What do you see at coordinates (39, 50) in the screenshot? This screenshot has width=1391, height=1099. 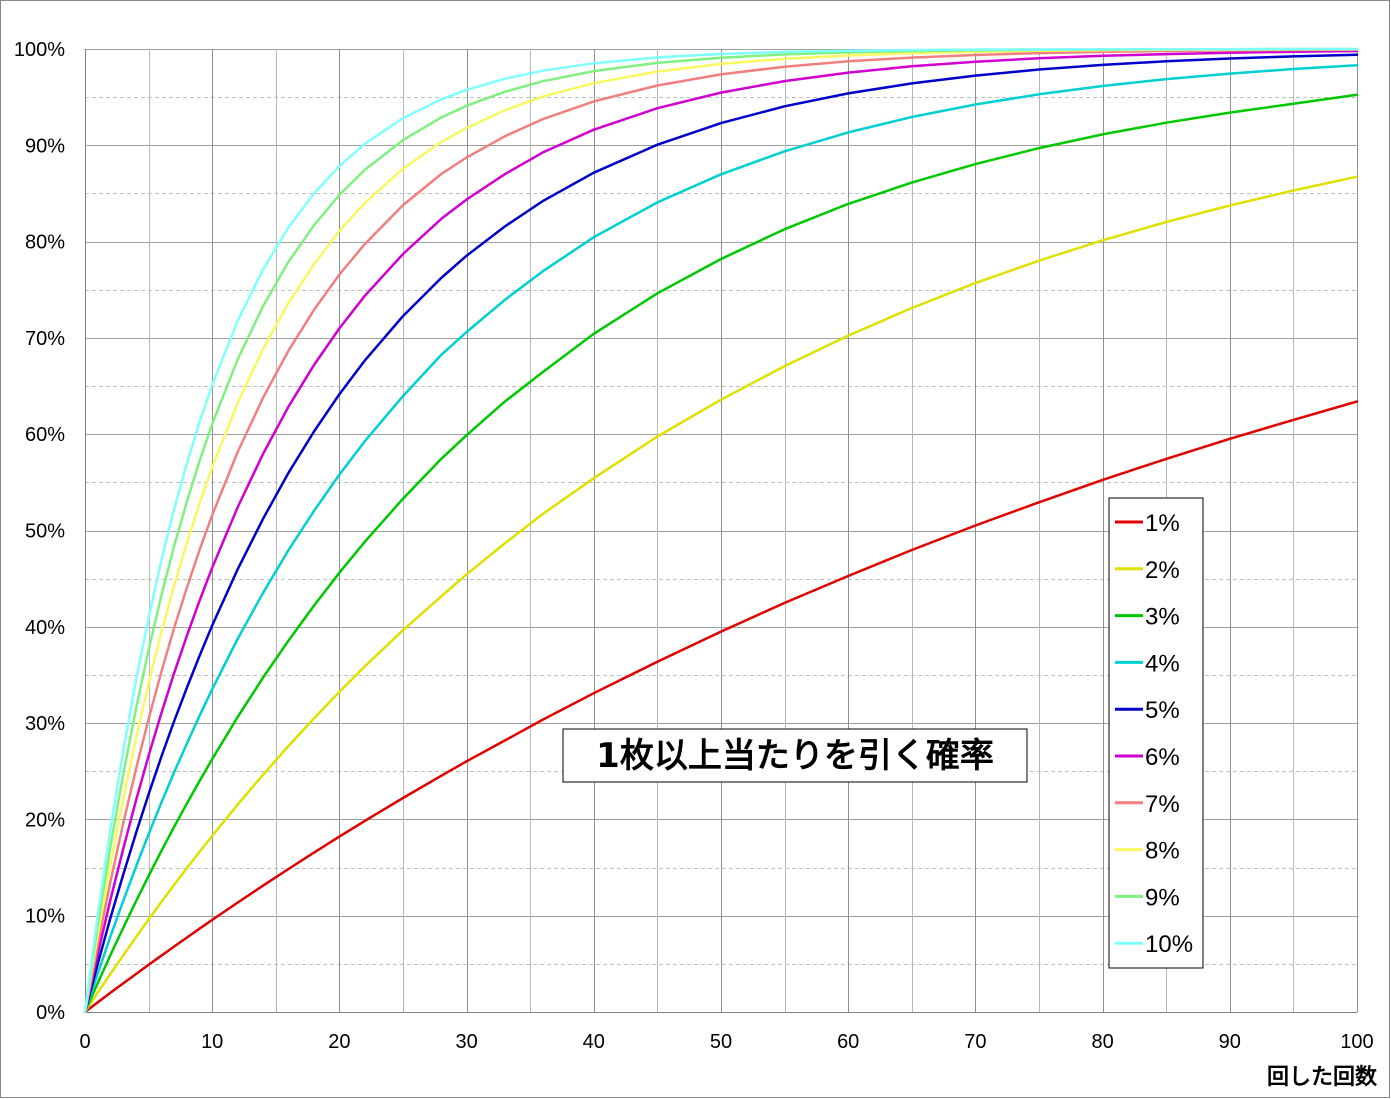 I see `y-tick-label: 100%` at bounding box center [39, 50].